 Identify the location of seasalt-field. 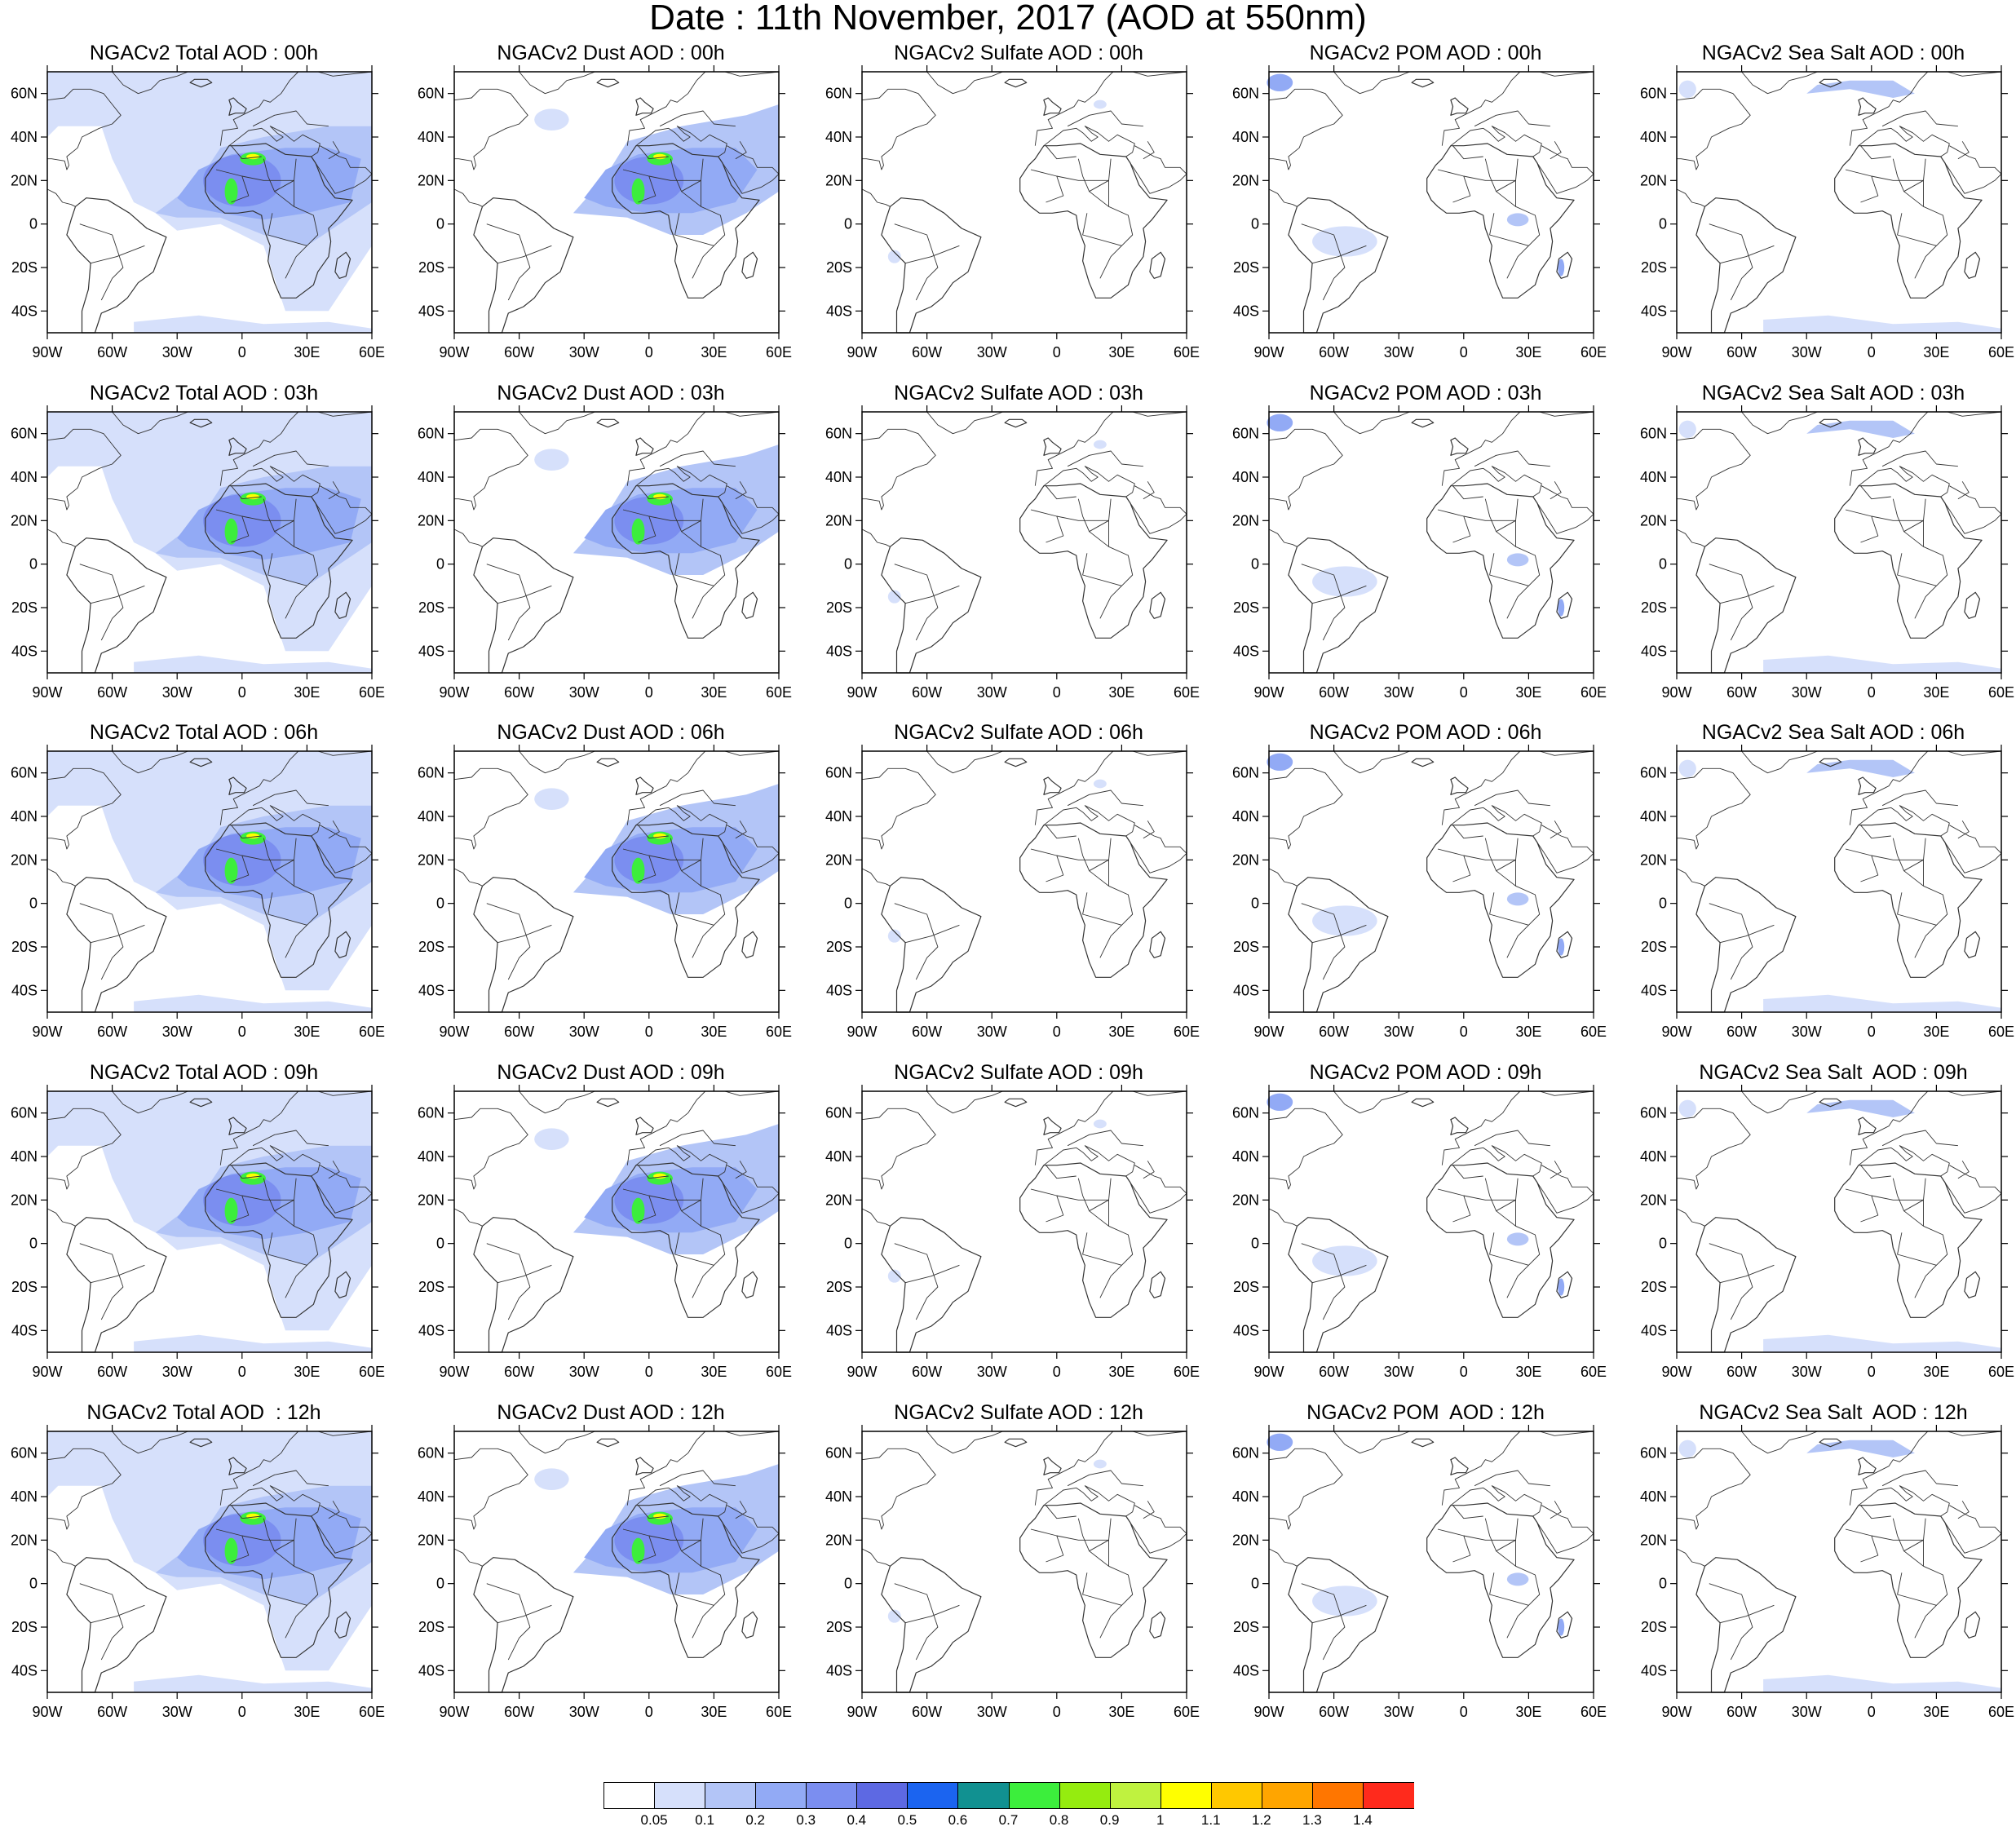
(1687, 89).